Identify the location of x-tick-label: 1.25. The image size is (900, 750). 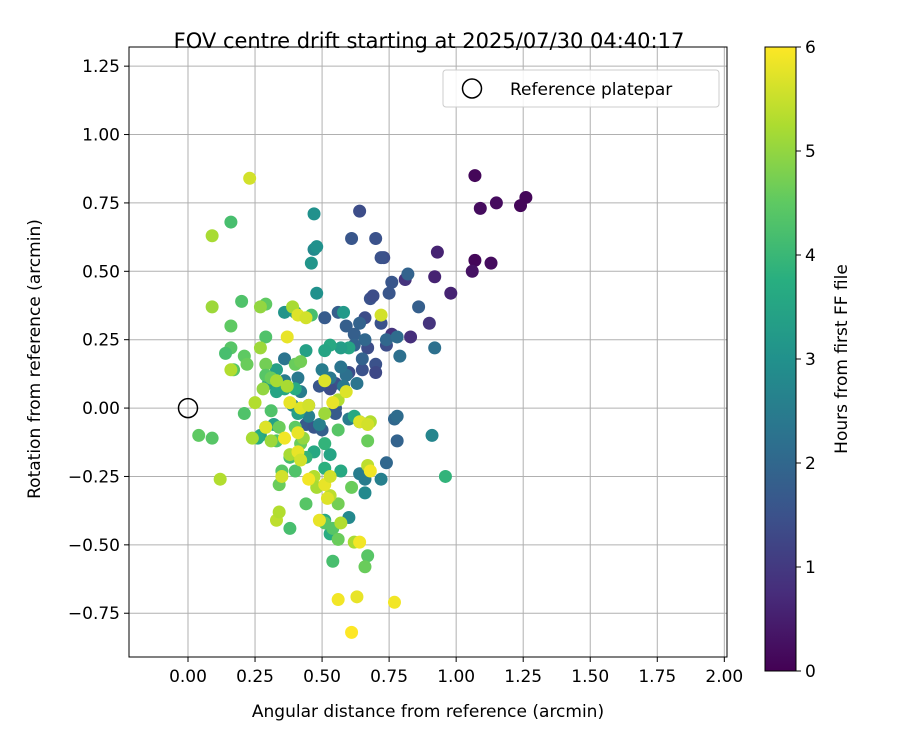
(523, 677).